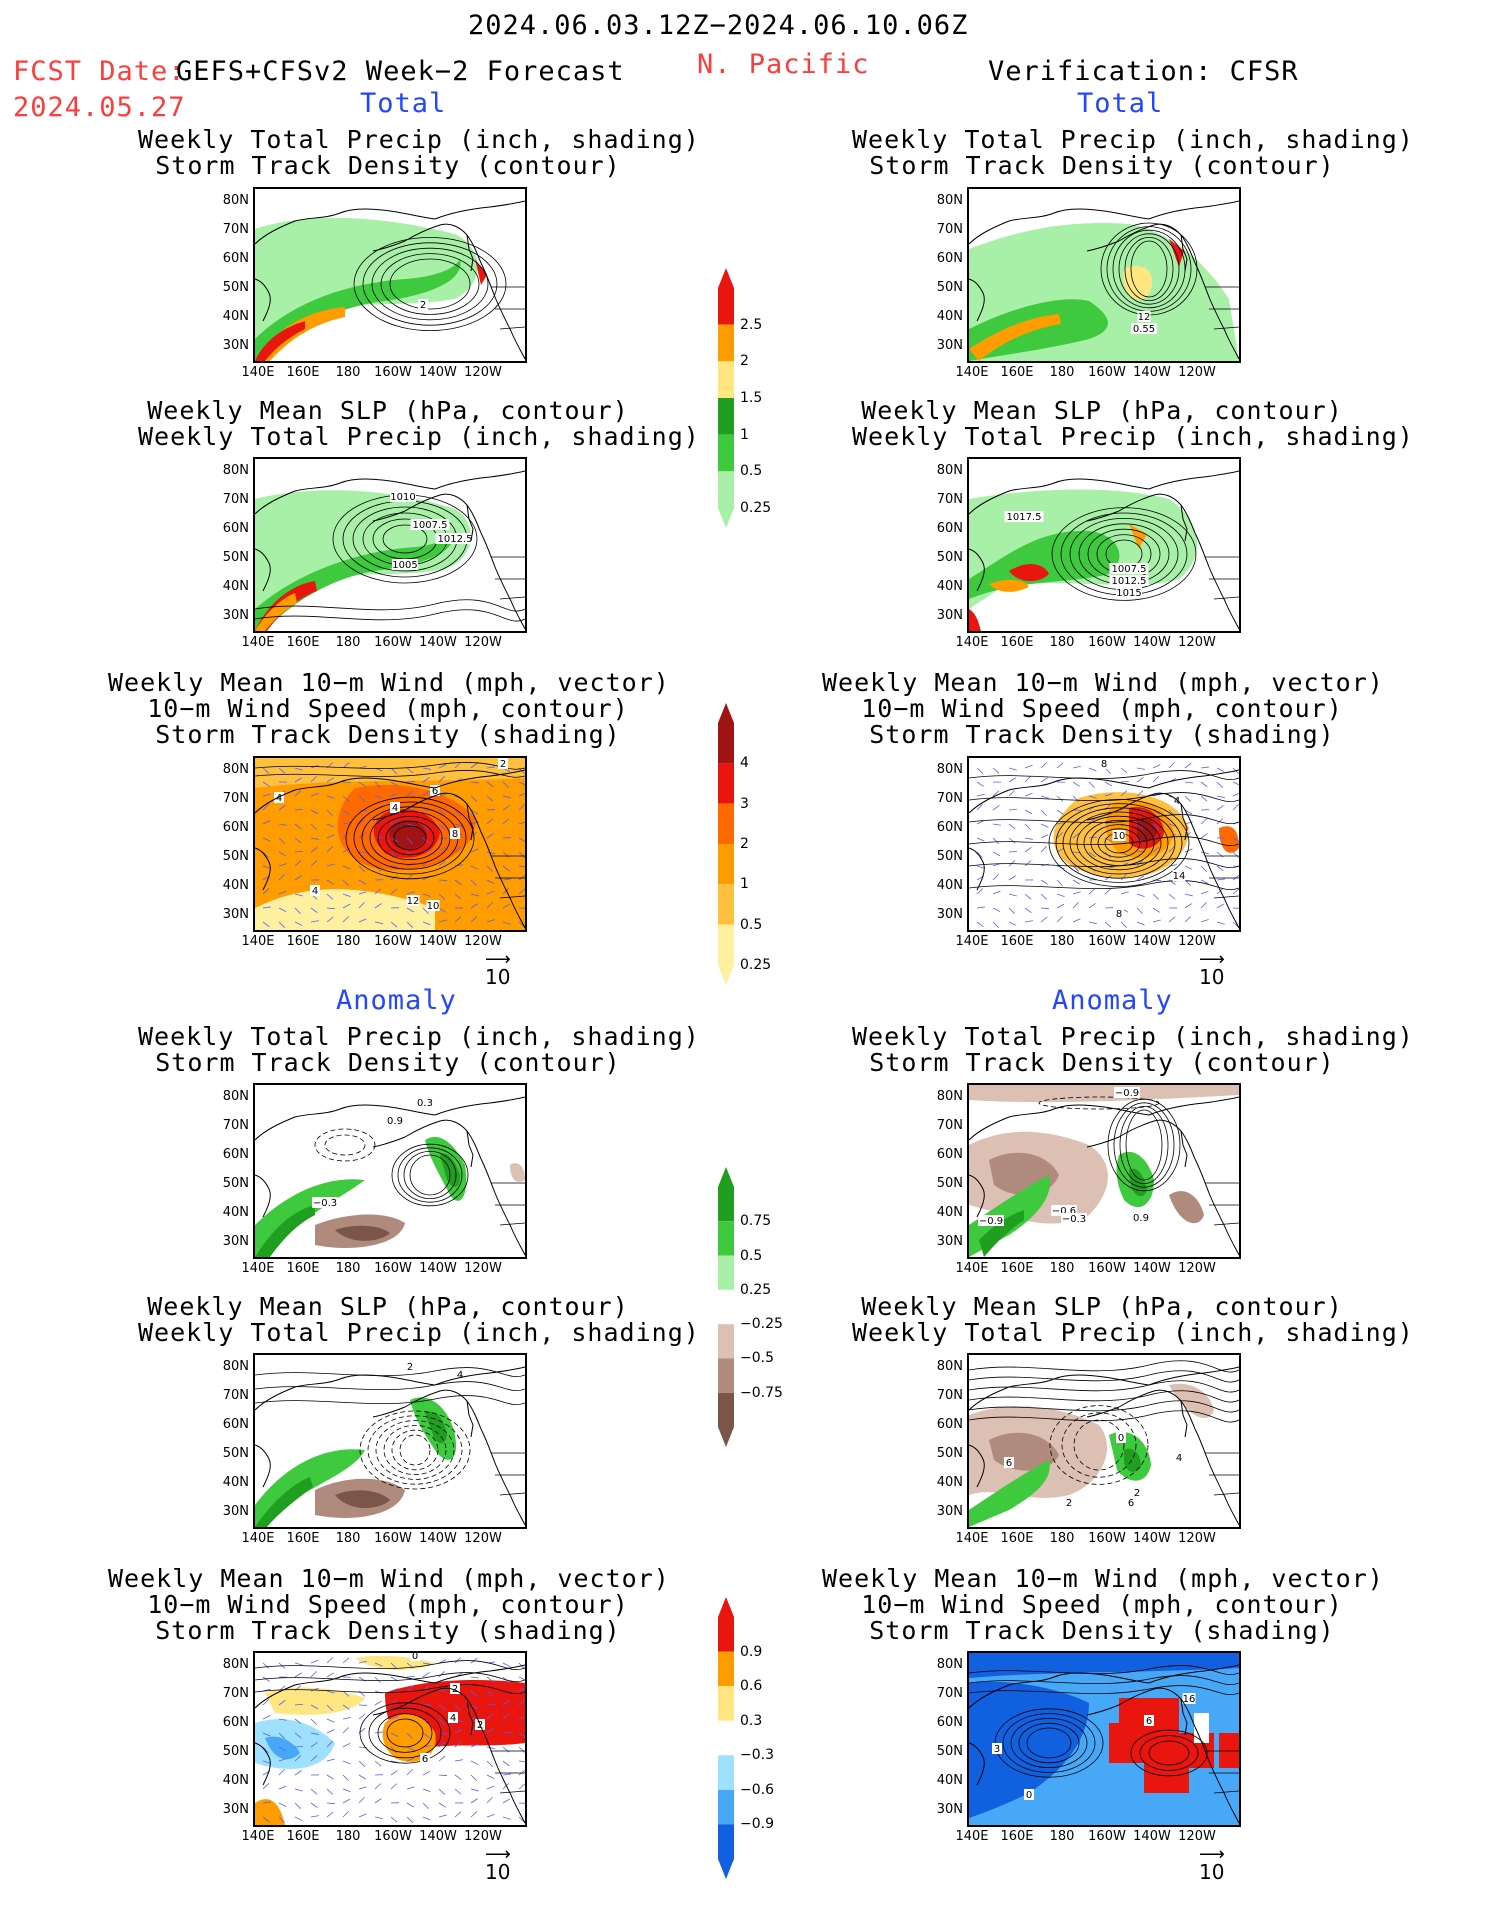 The width and height of the screenshot is (1487, 1925). What do you see at coordinates (718, 25) in the screenshot?
I see `date-range-title: 2024.06.03.12Z−2024.06.10.06Z` at bounding box center [718, 25].